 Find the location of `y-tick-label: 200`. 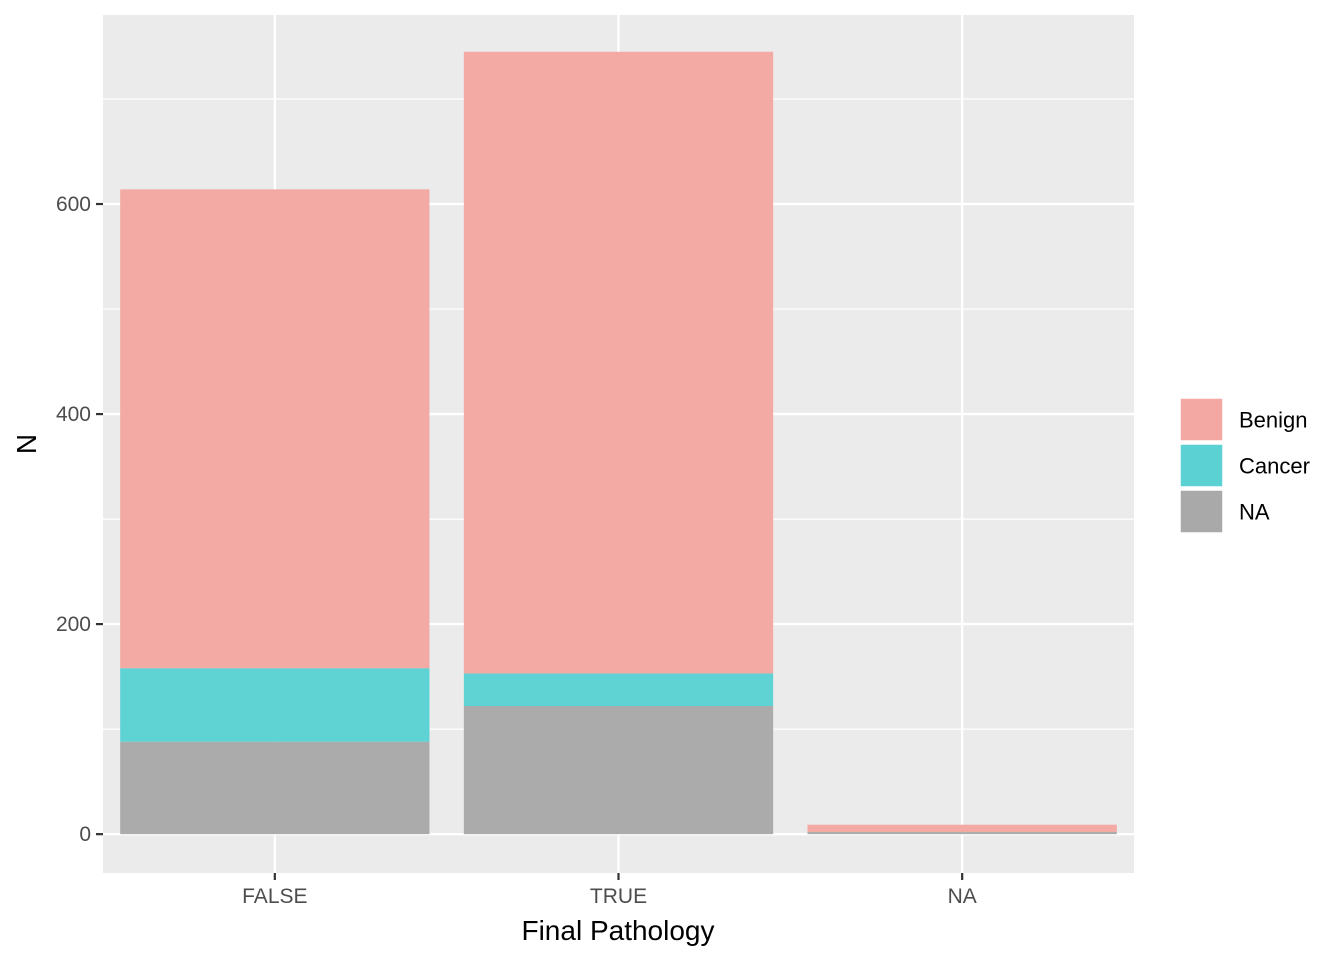

y-tick-label: 200 is located at coordinates (73, 624).